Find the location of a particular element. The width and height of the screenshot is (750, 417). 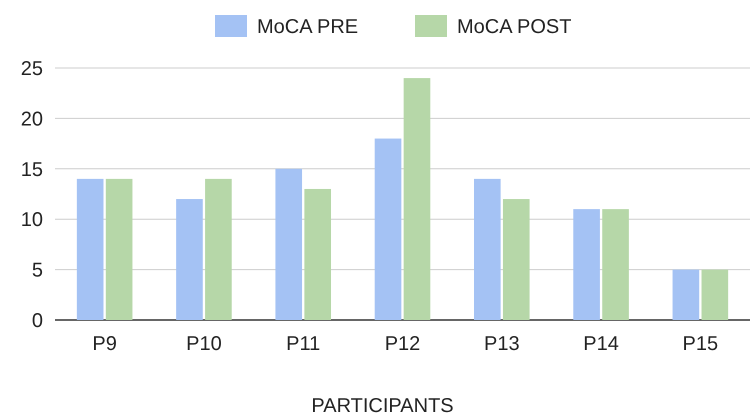

y-tick-label: 5 is located at coordinates (37, 271).